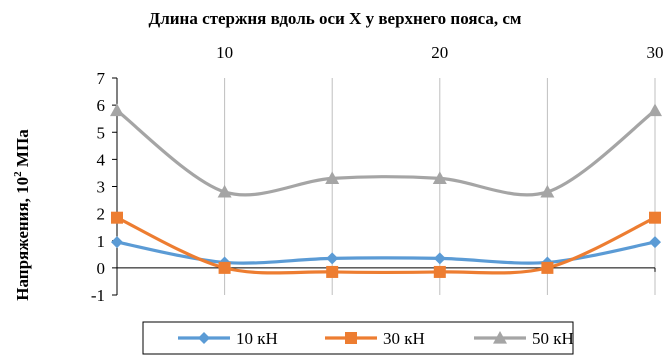 This screenshot has height=356, width=672. I want to click on y-tick-label: 2, so click(101, 214).